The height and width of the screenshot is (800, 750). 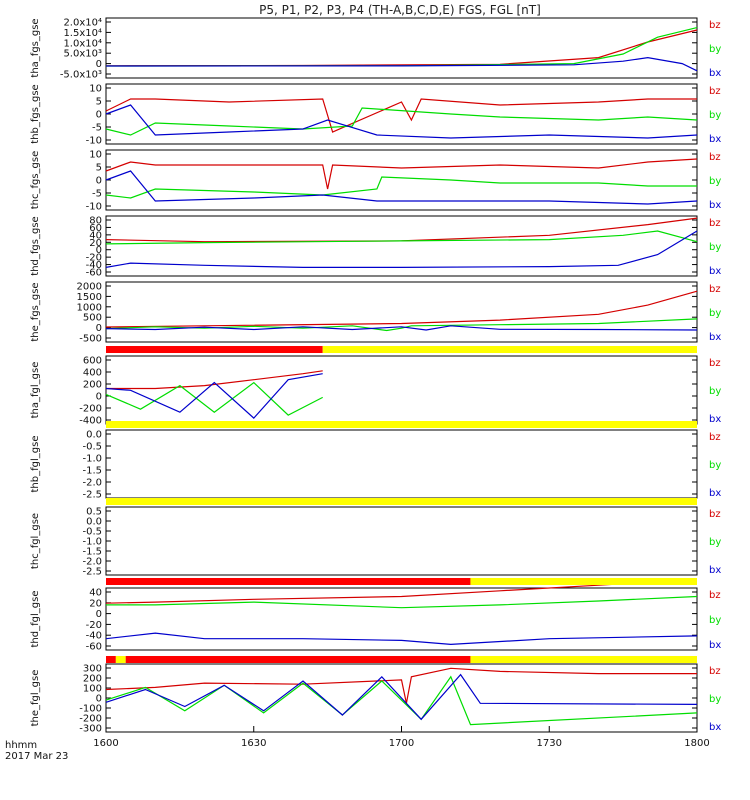 I want to click on y-axis-label: thd_fgs_gse, so click(x=35, y=245).